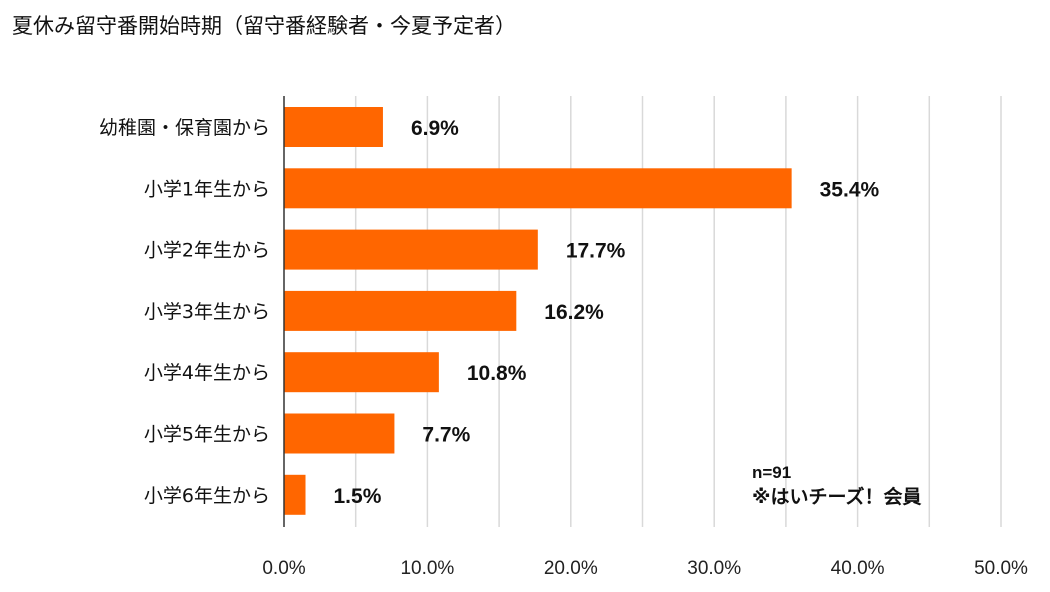 Image resolution: width=1050 pixels, height=592 pixels. What do you see at coordinates (207, 435) in the screenshot?
I see `category-label: 小学5年生から` at bounding box center [207, 435].